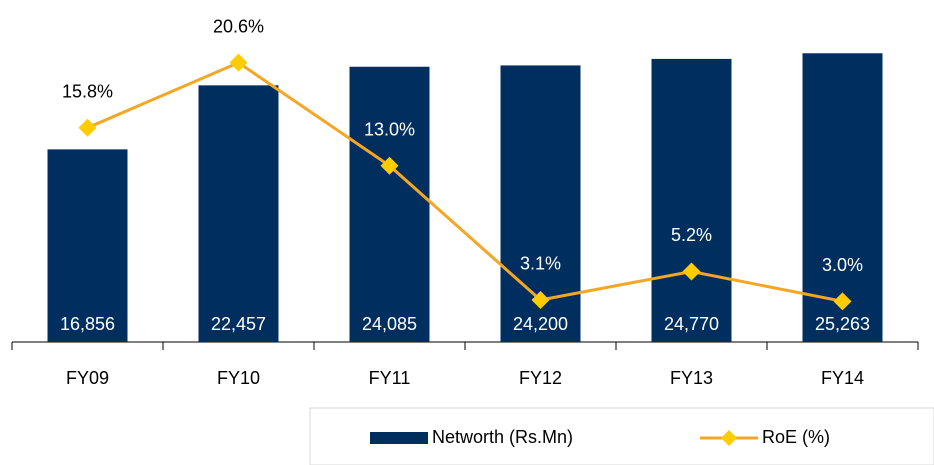  What do you see at coordinates (842, 324) in the screenshot?
I see `bar-label: 25,263` at bounding box center [842, 324].